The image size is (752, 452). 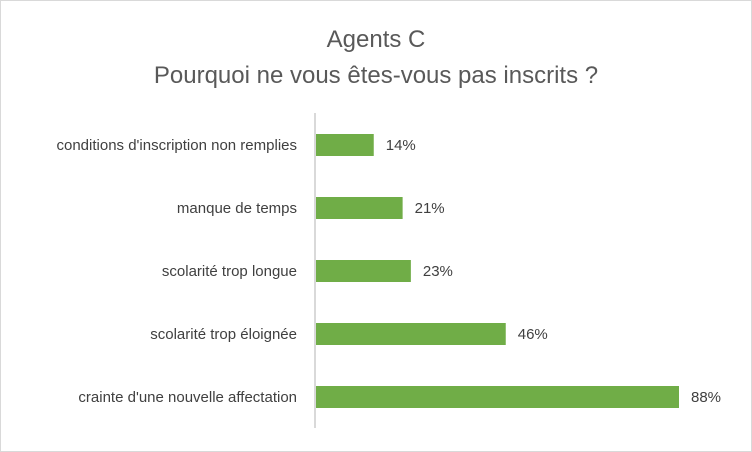 I want to click on data-label: 23%, so click(x=438, y=271).